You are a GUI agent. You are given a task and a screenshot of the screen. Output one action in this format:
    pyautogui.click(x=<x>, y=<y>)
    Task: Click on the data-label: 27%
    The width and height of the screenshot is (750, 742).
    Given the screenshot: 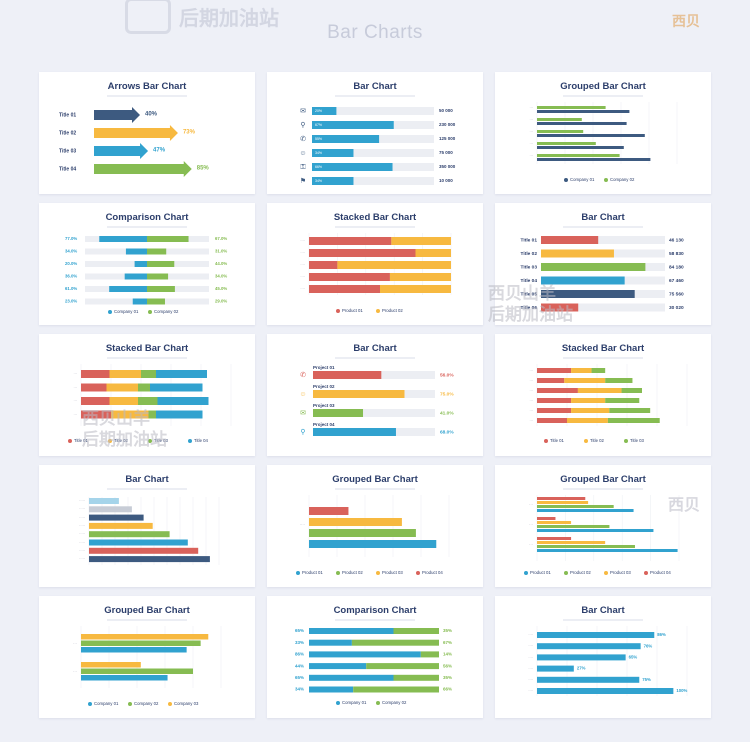 What is the action you would take?
    pyautogui.click(x=581, y=668)
    